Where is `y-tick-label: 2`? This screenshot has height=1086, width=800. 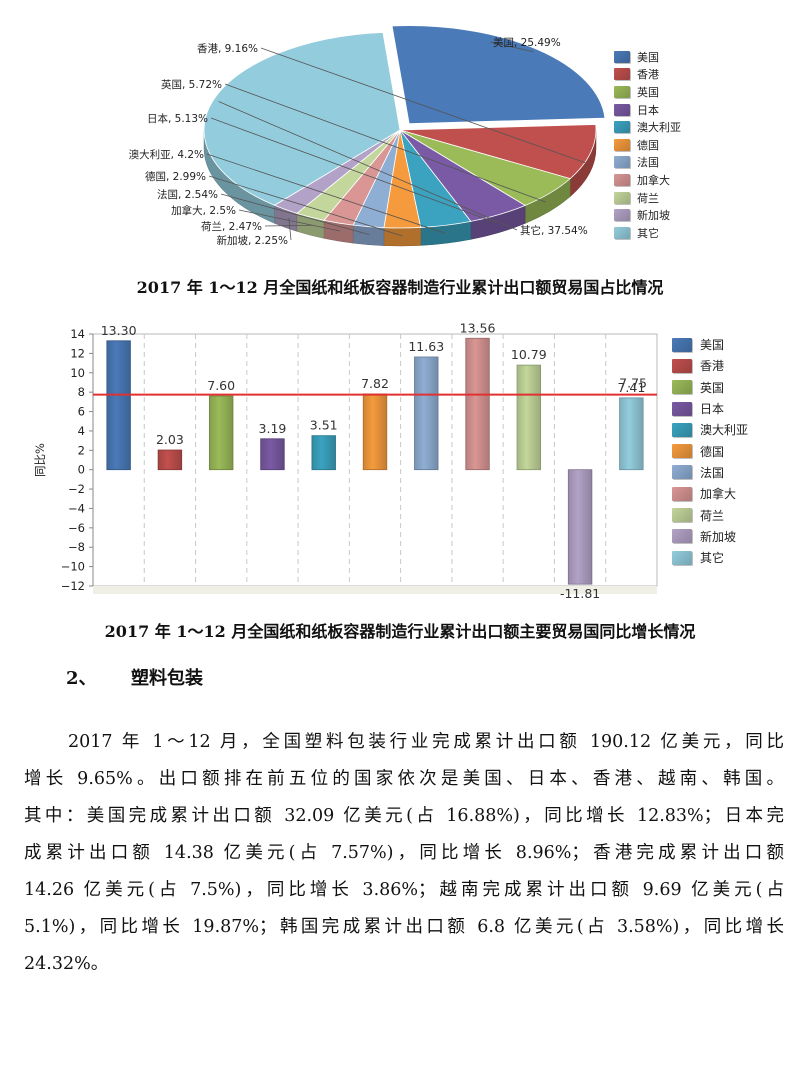
y-tick-label: 2 is located at coordinates (81, 450).